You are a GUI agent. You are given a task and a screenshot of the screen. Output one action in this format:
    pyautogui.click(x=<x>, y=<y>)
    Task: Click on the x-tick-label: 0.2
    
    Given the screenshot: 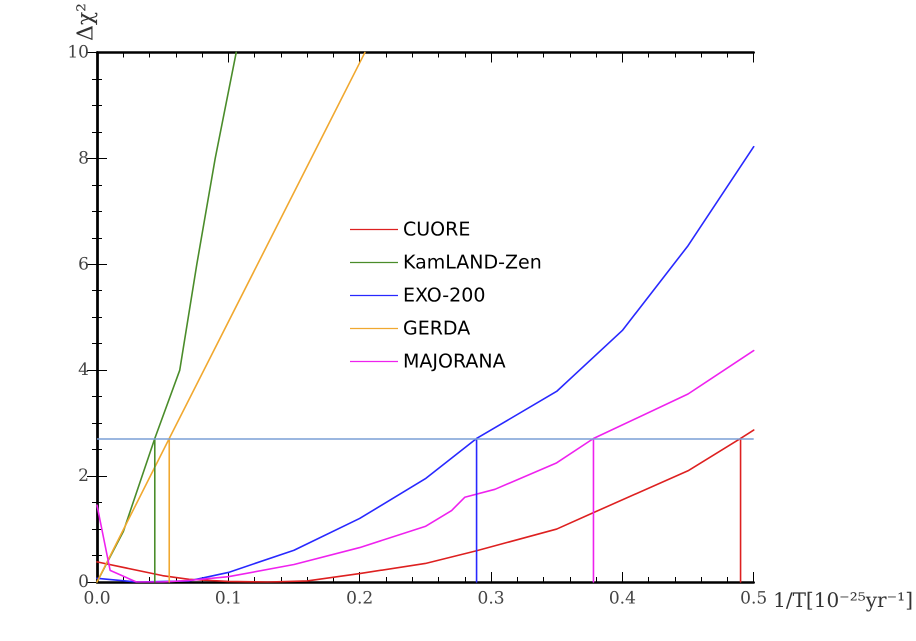 What is the action you would take?
    pyautogui.click(x=360, y=598)
    